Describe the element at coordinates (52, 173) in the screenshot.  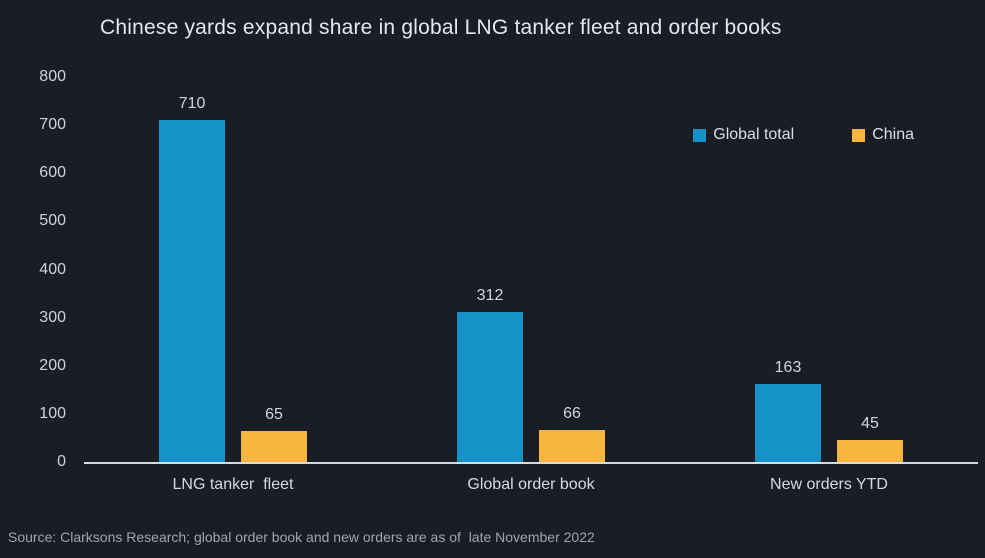
I see `y-tick-label: 600` at that location.